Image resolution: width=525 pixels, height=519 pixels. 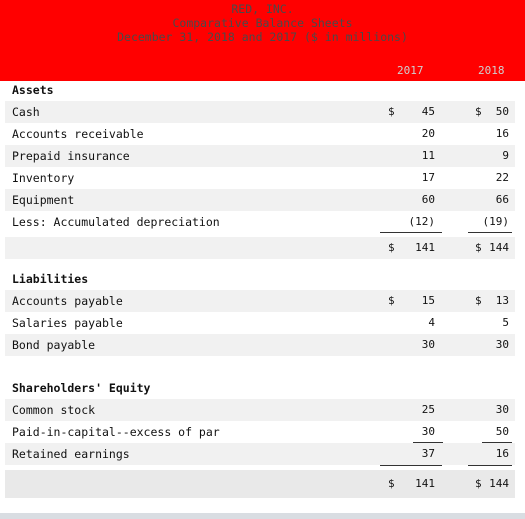 I want to click on table-row: Bond payable 30 30, so click(x=260, y=345).